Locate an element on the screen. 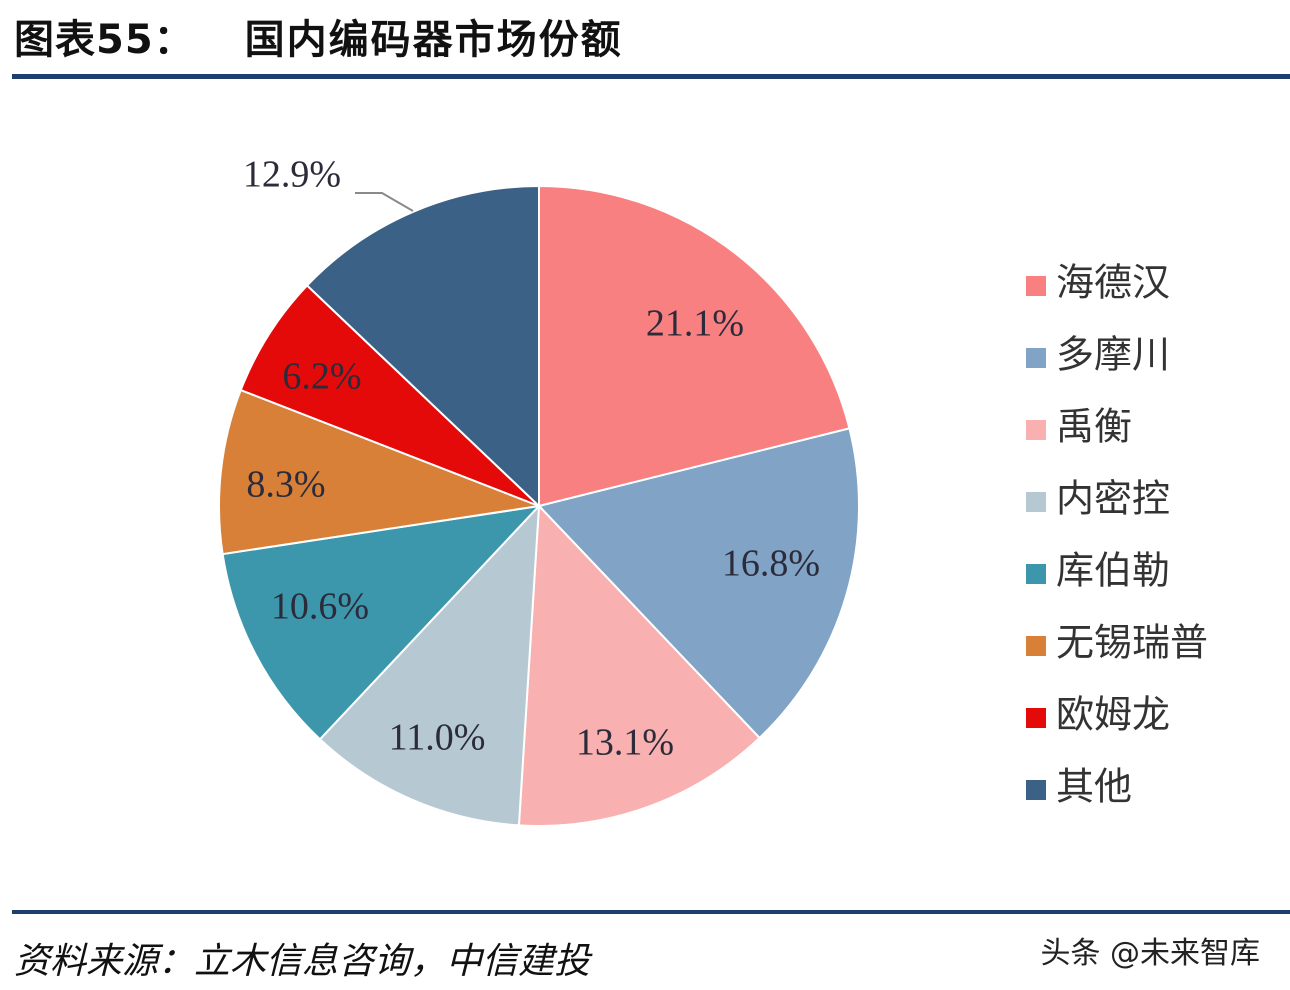 The width and height of the screenshot is (1290, 990). data-label: 16.8% is located at coordinates (771, 564).